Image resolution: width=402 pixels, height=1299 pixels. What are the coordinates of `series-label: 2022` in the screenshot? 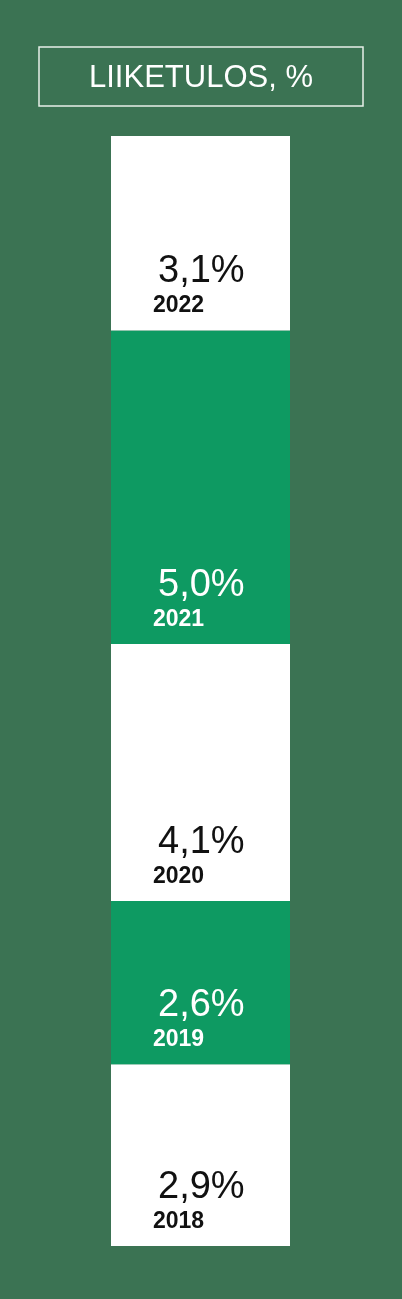 It's located at (179, 304).